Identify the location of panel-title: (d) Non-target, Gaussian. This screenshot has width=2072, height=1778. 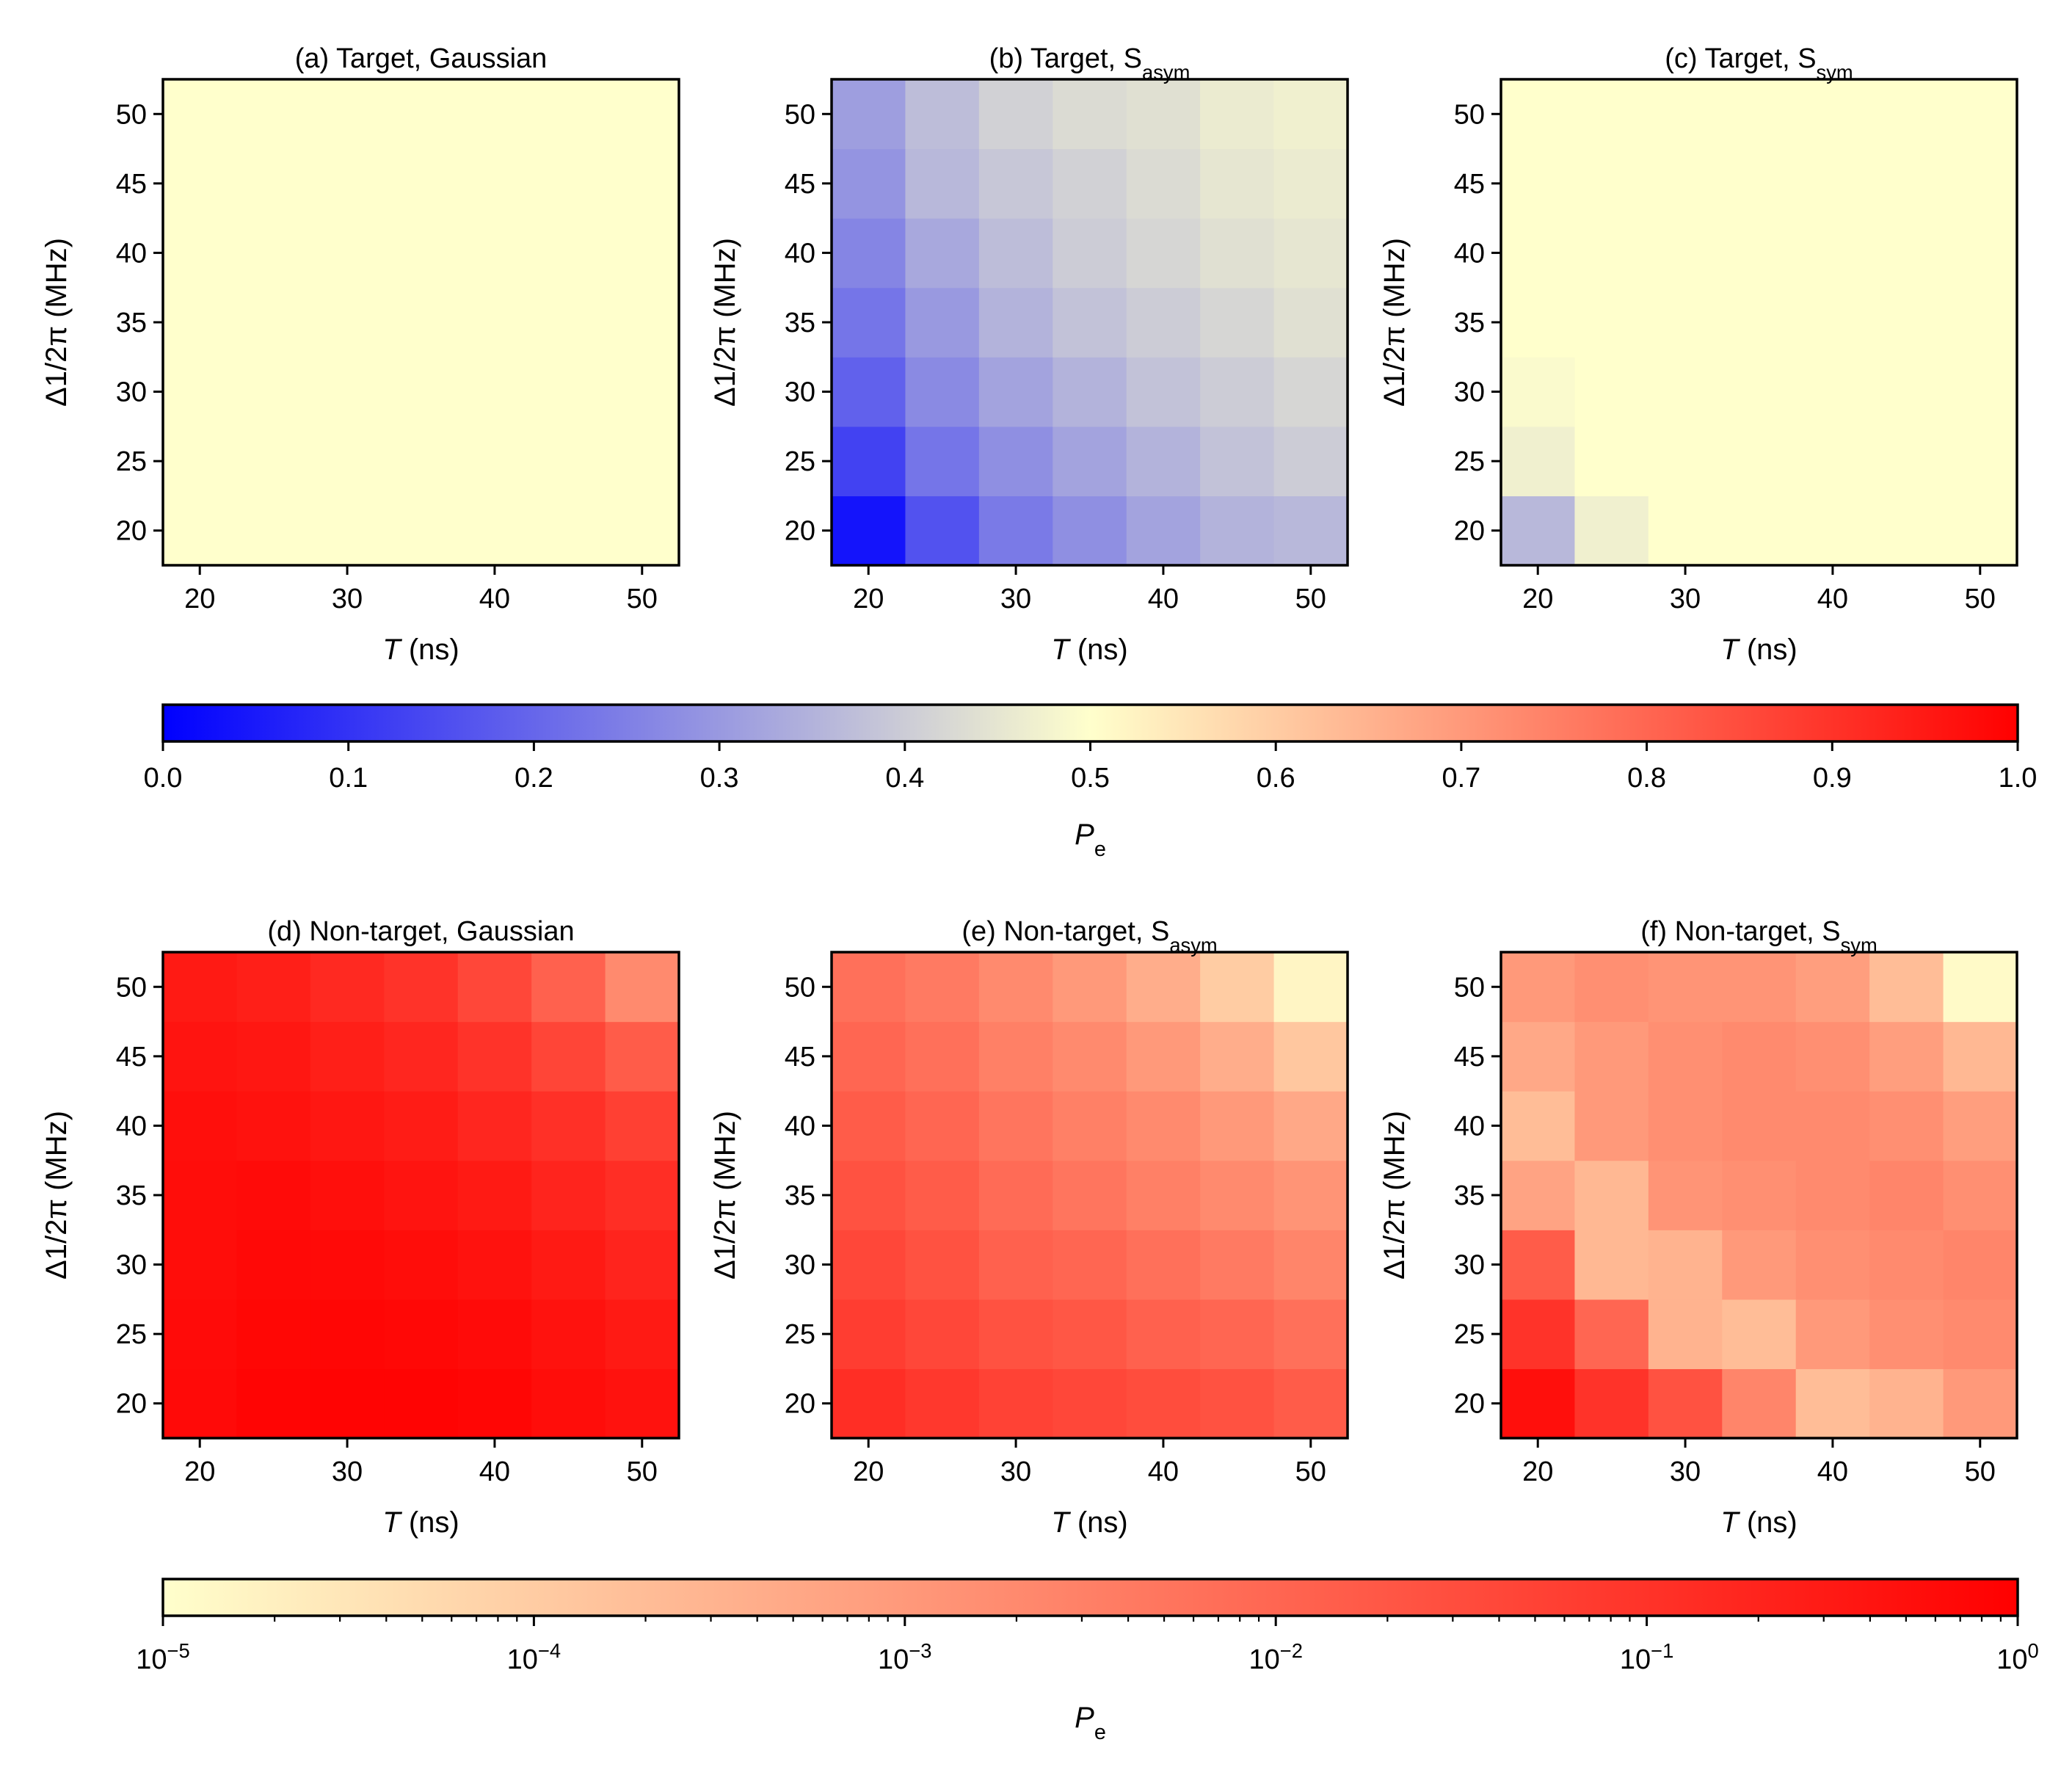
(421, 931).